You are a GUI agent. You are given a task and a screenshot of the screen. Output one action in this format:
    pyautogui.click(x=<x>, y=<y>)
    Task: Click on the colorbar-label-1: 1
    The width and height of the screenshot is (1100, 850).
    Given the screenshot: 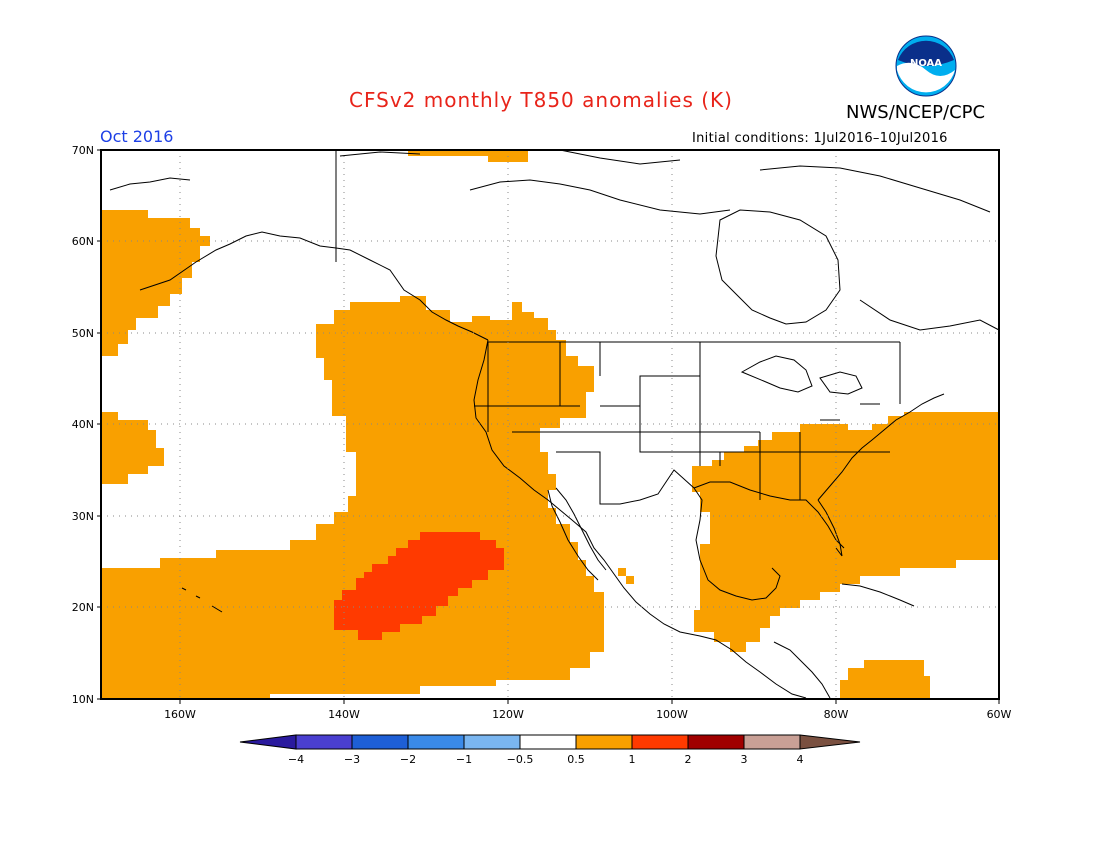 What is the action you would take?
    pyautogui.click(x=632, y=759)
    